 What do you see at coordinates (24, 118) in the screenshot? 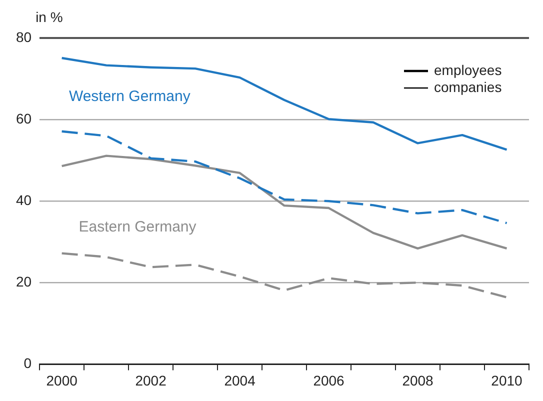
I see `y-tick-label: 60` at bounding box center [24, 118].